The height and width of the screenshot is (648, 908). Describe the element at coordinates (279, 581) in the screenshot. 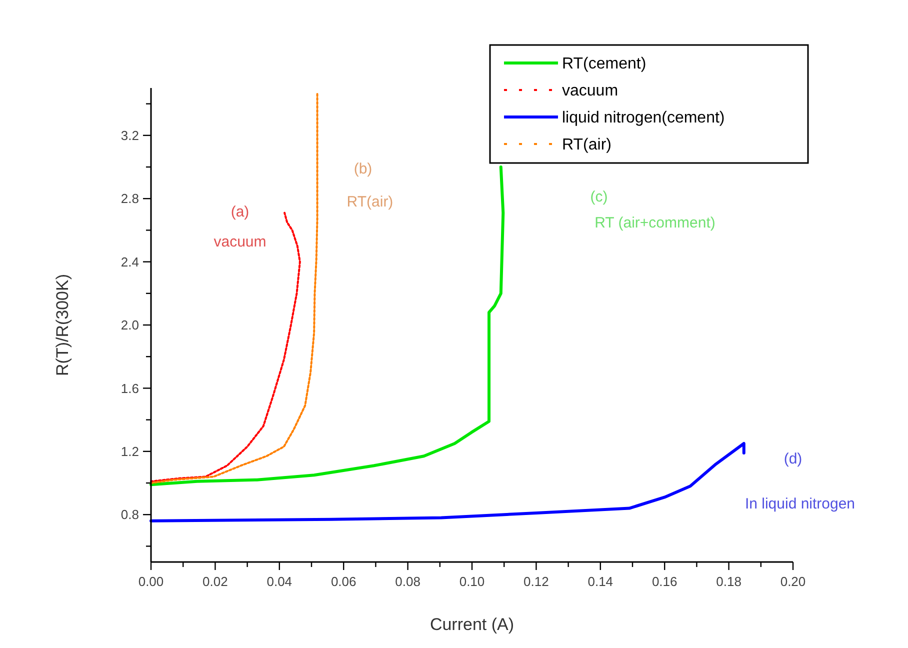

I see `x-tick-label: 0.04` at that location.